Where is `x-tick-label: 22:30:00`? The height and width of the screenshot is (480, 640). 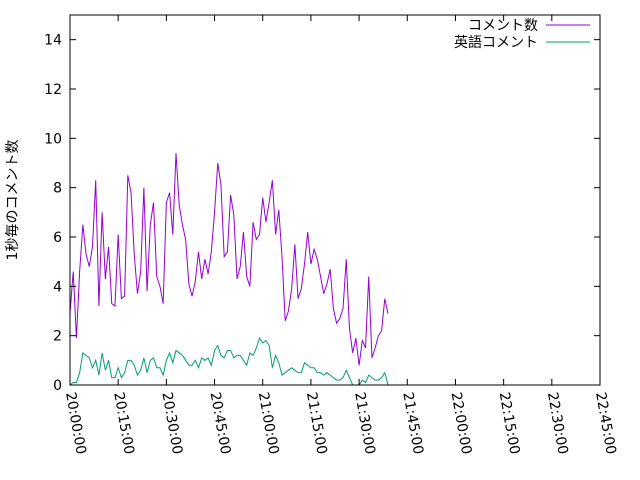
x-tick-label: 22:30:00 is located at coordinates (557, 423).